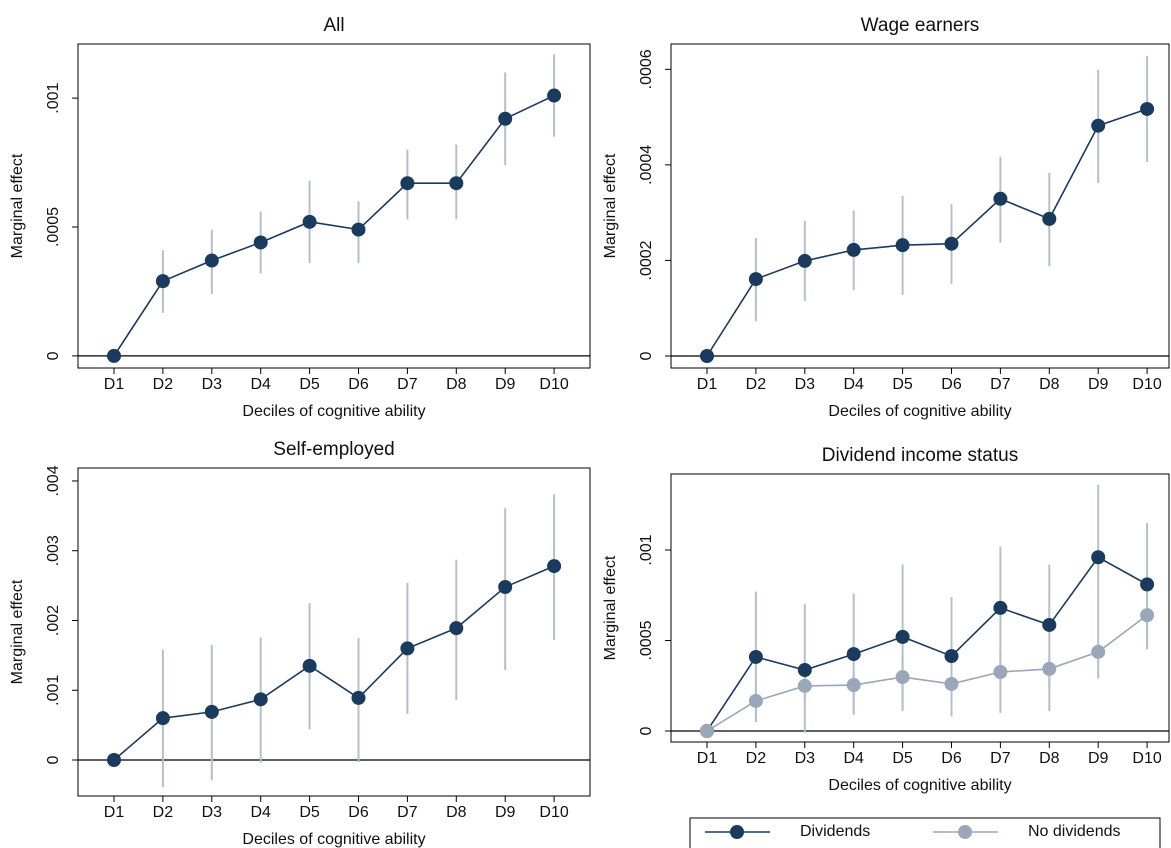 This screenshot has width=1171, height=848. Describe the element at coordinates (53, 550) in the screenshot. I see `y-tick-label: .003` at that location.